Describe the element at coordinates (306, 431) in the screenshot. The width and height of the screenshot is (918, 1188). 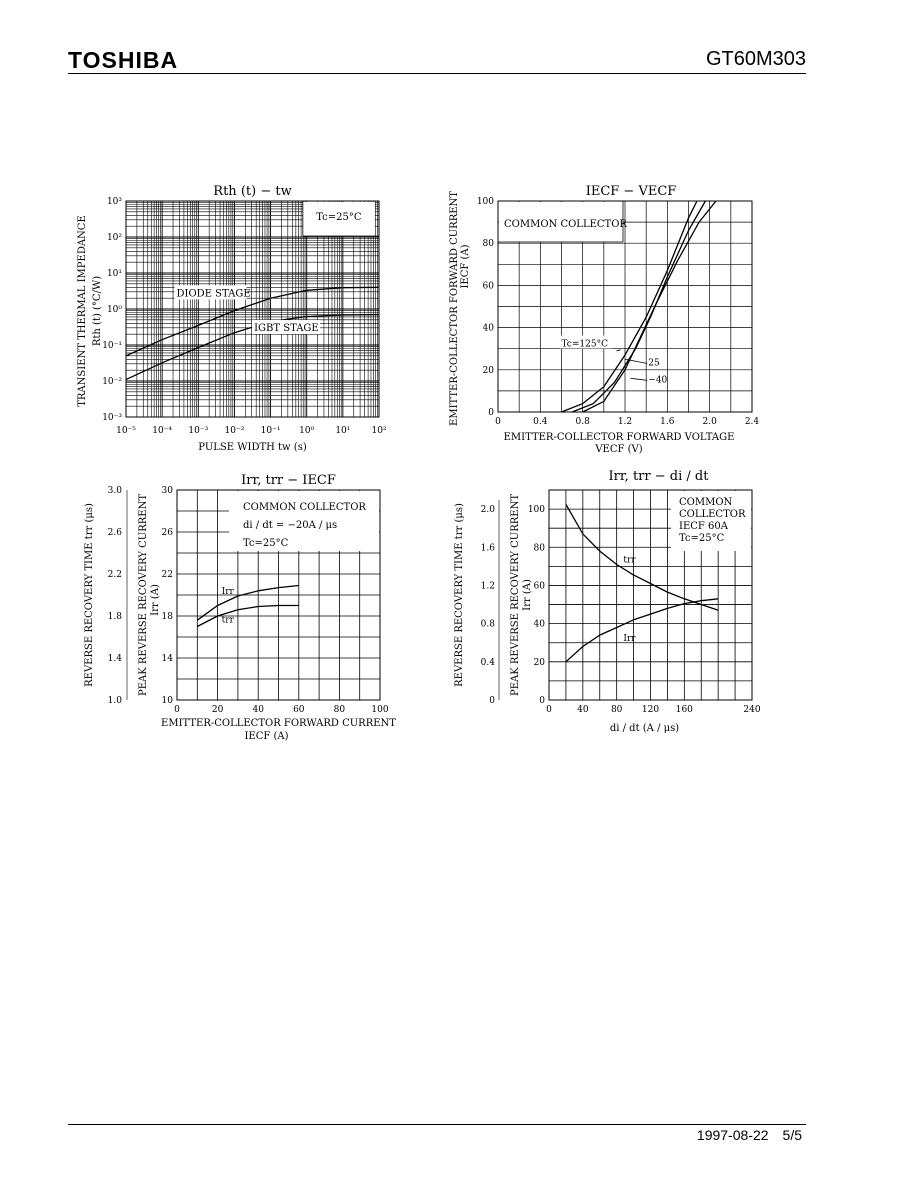
I see `x-tick-label: 10⁰` at that location.